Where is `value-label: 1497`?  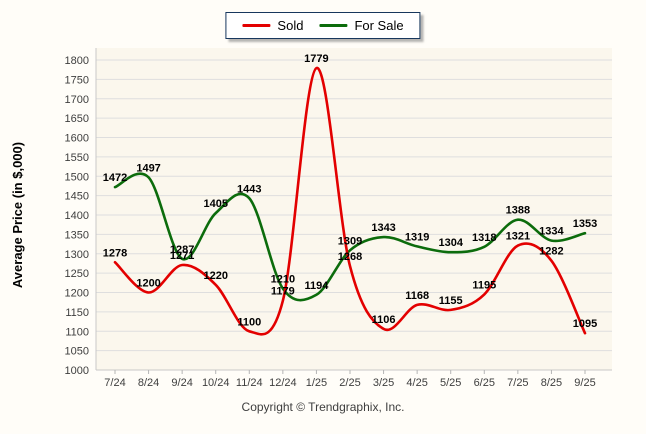 value-label: 1497 is located at coordinates (148, 168).